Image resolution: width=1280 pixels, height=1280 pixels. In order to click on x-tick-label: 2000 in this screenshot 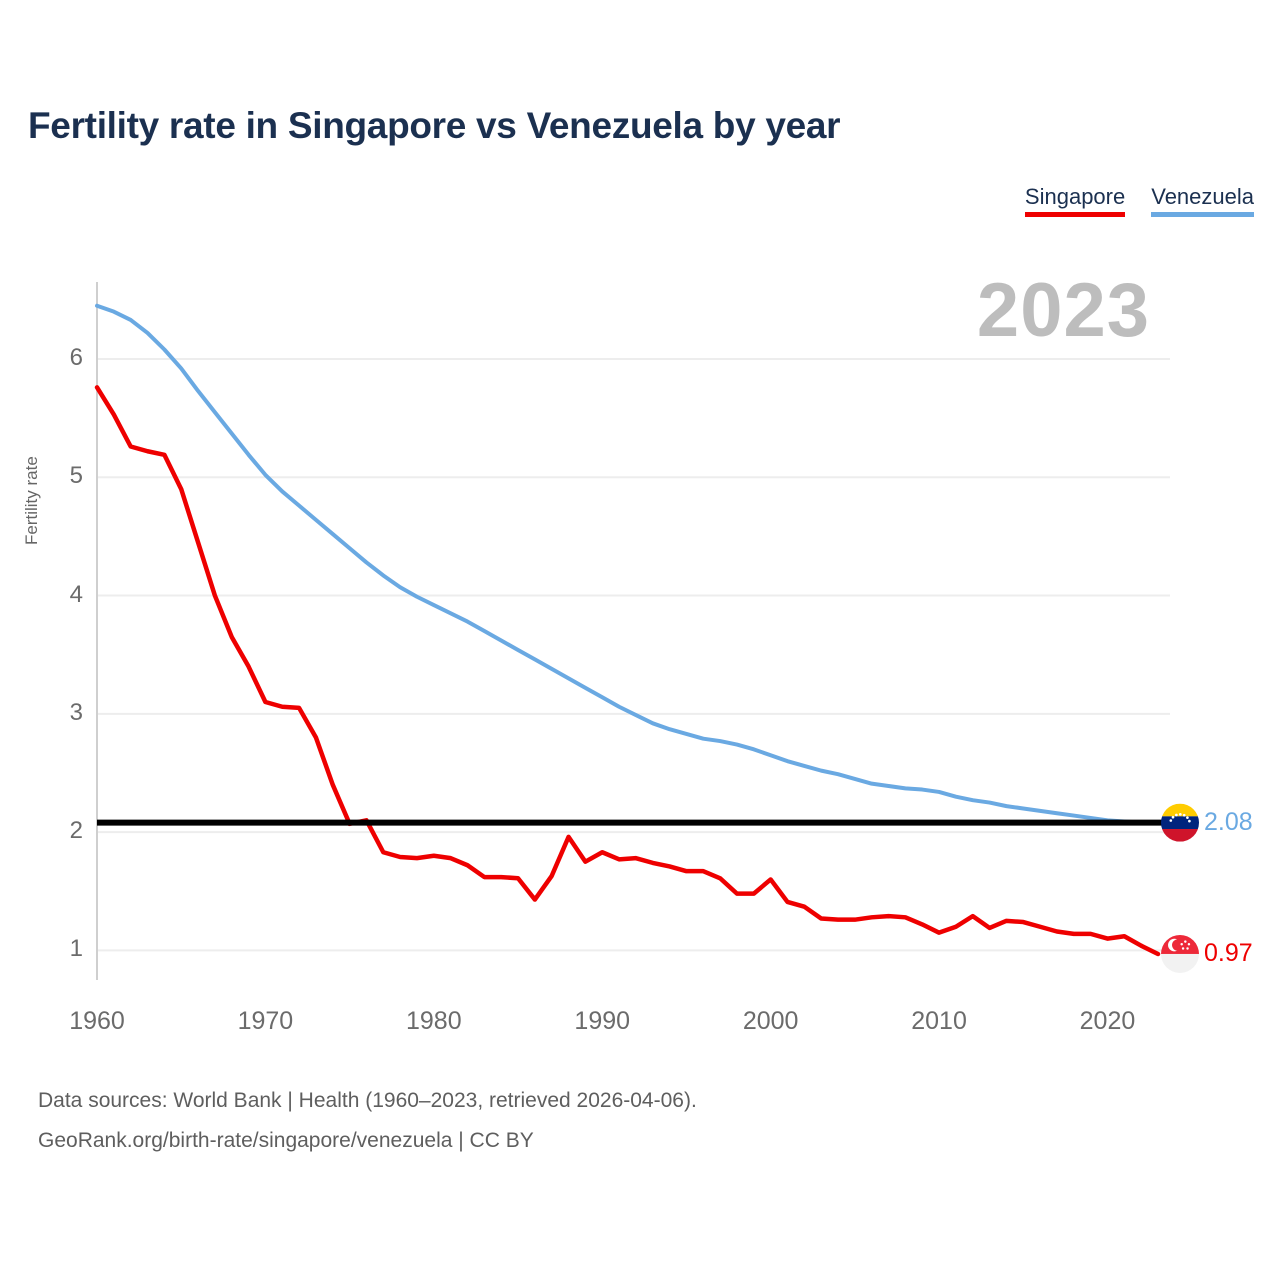, I will do `click(770, 1021)`.